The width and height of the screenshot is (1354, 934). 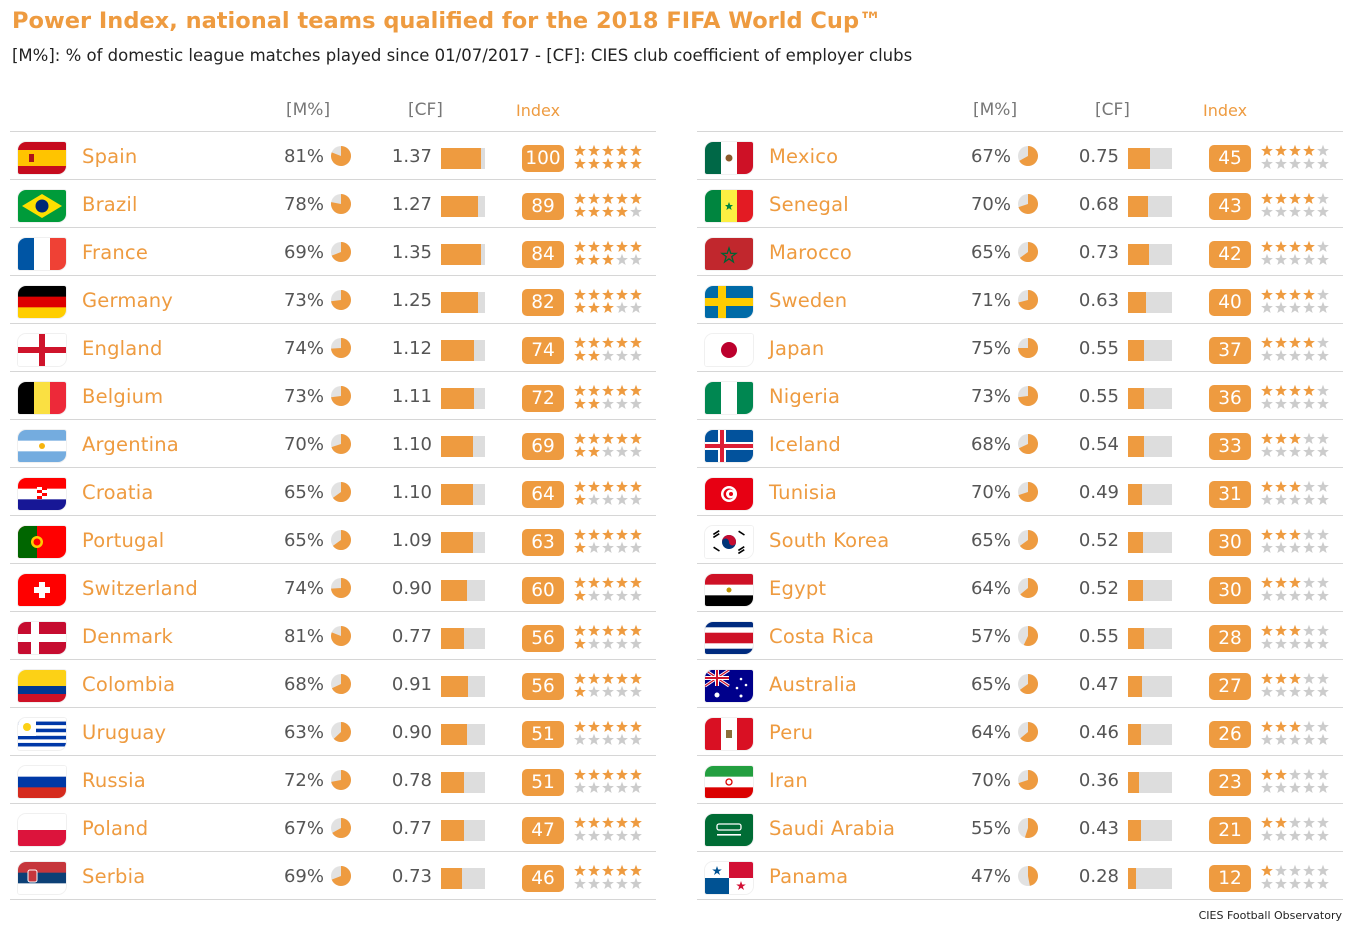 I want to click on m-value: 64%, so click(x=990, y=732).